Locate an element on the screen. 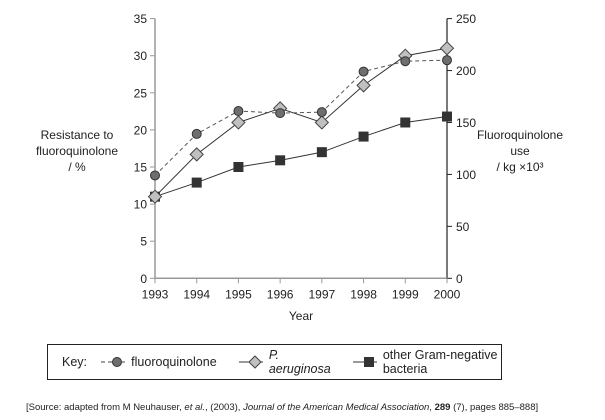 Image resolution: width=605 pixels, height=420 pixels. x-tick-label: 1998 is located at coordinates (363, 294).